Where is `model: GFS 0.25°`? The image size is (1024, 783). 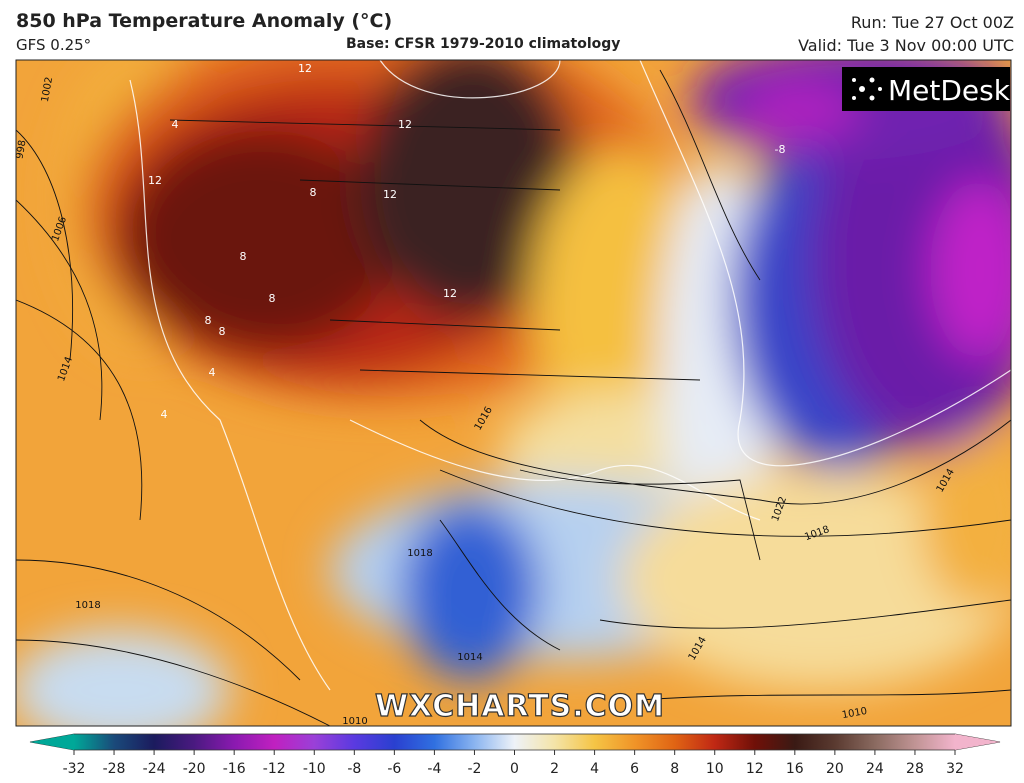 model: GFS 0.25° is located at coordinates (54, 45).